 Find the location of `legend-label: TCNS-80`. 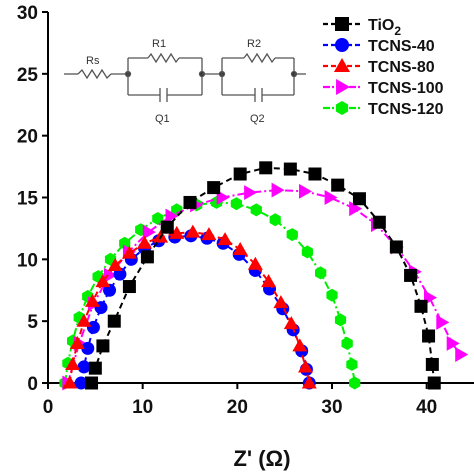

legend-label: TCNS-80 is located at coordinates (401, 67).